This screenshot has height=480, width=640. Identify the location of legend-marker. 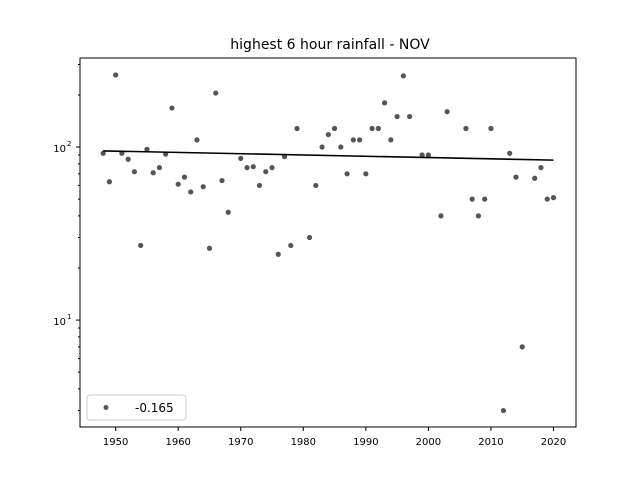
(106, 407).